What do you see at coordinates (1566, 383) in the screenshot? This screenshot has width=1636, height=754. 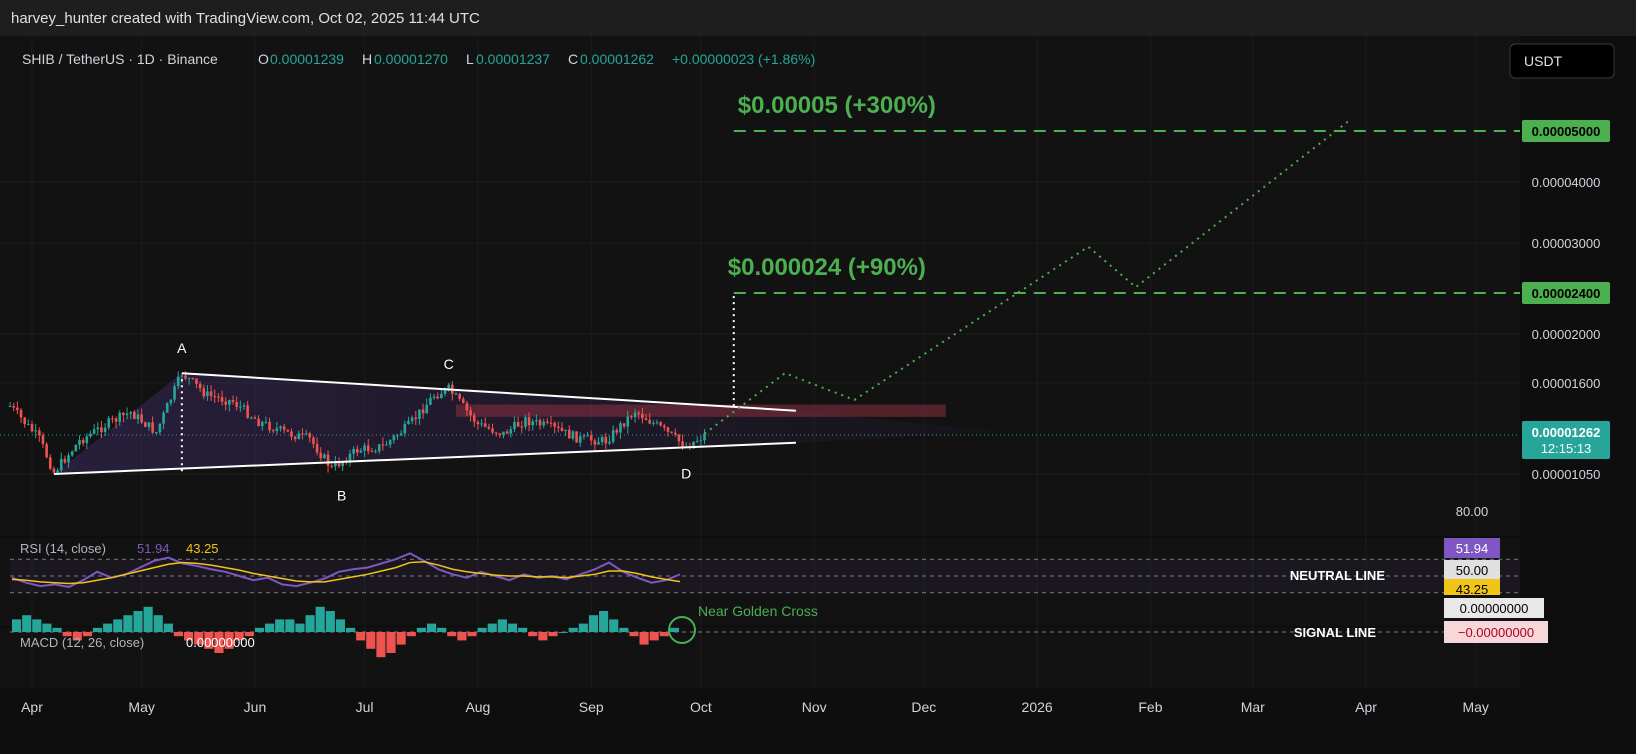 I see `y-tick-label: 0.00001600` at bounding box center [1566, 383].